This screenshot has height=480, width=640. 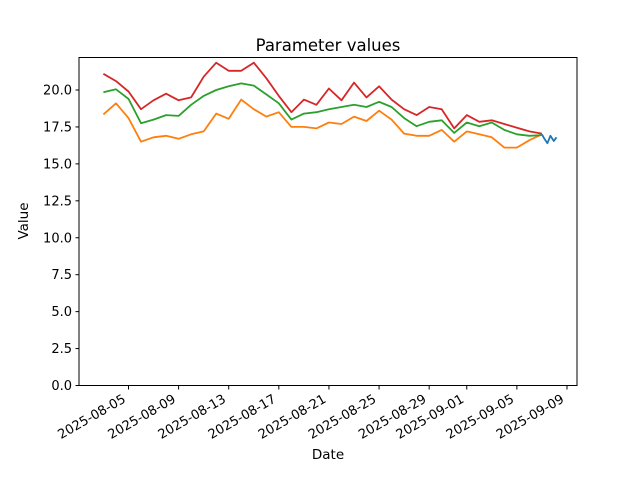 I want to click on y-tick-label: 2.5, so click(x=61, y=349).